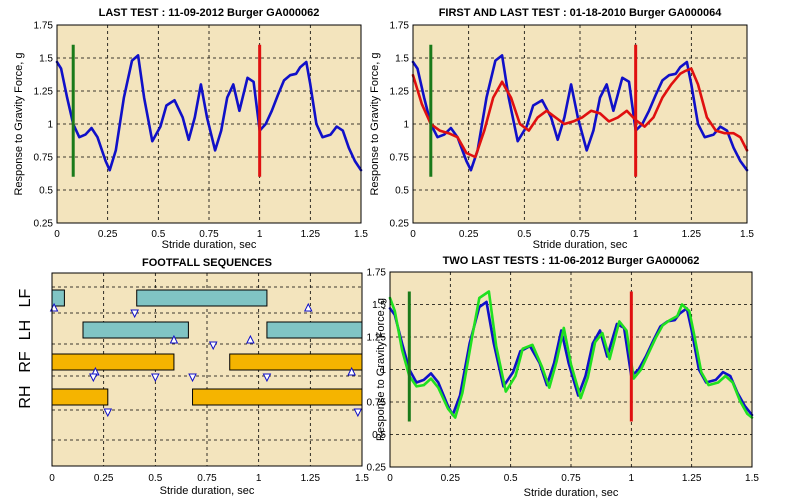 The width and height of the screenshot is (792, 500). Describe the element at coordinates (25, 297) in the screenshot. I see `row-label-lf: LF` at that location.